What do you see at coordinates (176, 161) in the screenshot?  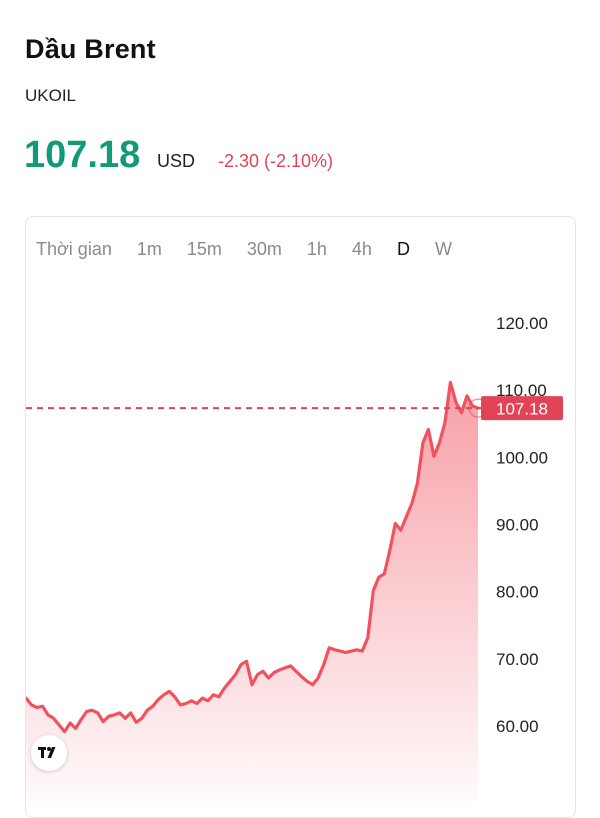 I see `currency-label: USD` at bounding box center [176, 161].